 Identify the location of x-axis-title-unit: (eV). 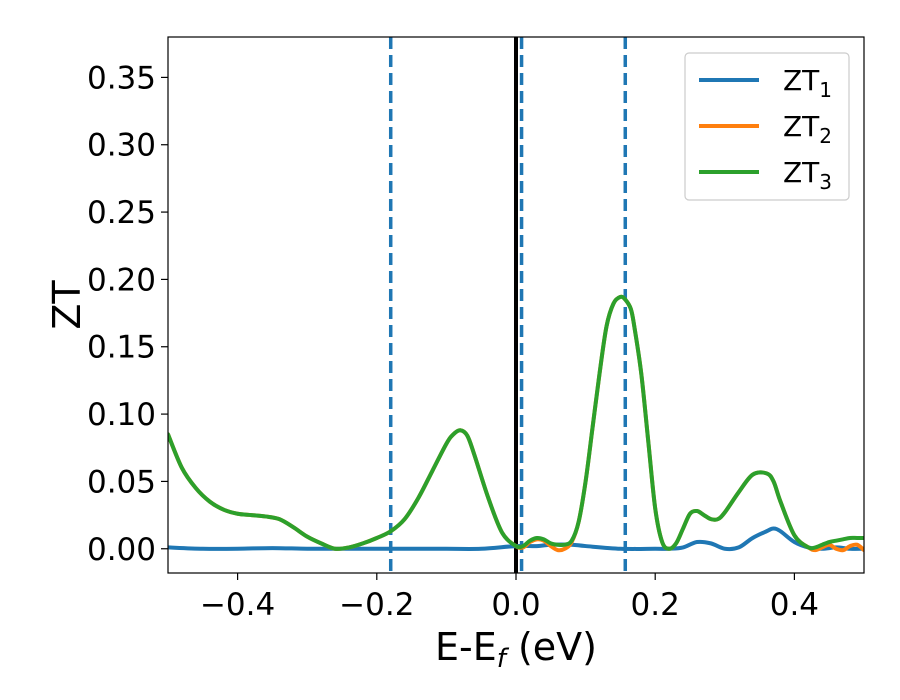
(551, 647).